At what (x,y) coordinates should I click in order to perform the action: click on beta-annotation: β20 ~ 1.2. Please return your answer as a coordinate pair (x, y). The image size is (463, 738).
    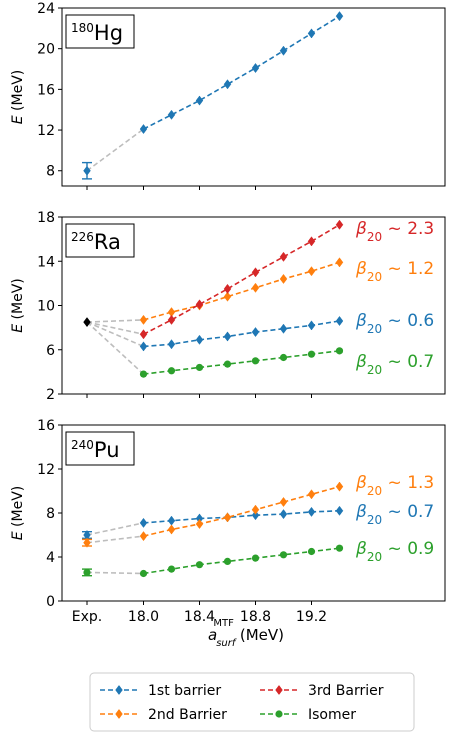
    Looking at the image, I should click on (394, 271).